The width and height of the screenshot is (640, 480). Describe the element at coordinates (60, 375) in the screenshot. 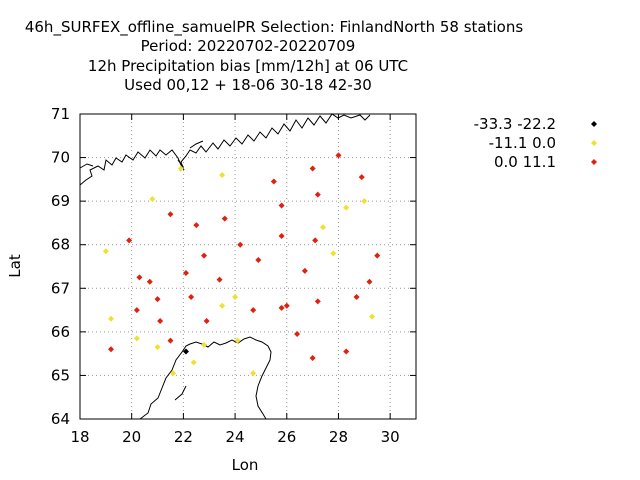

I see `y-tick-label: 65` at that location.